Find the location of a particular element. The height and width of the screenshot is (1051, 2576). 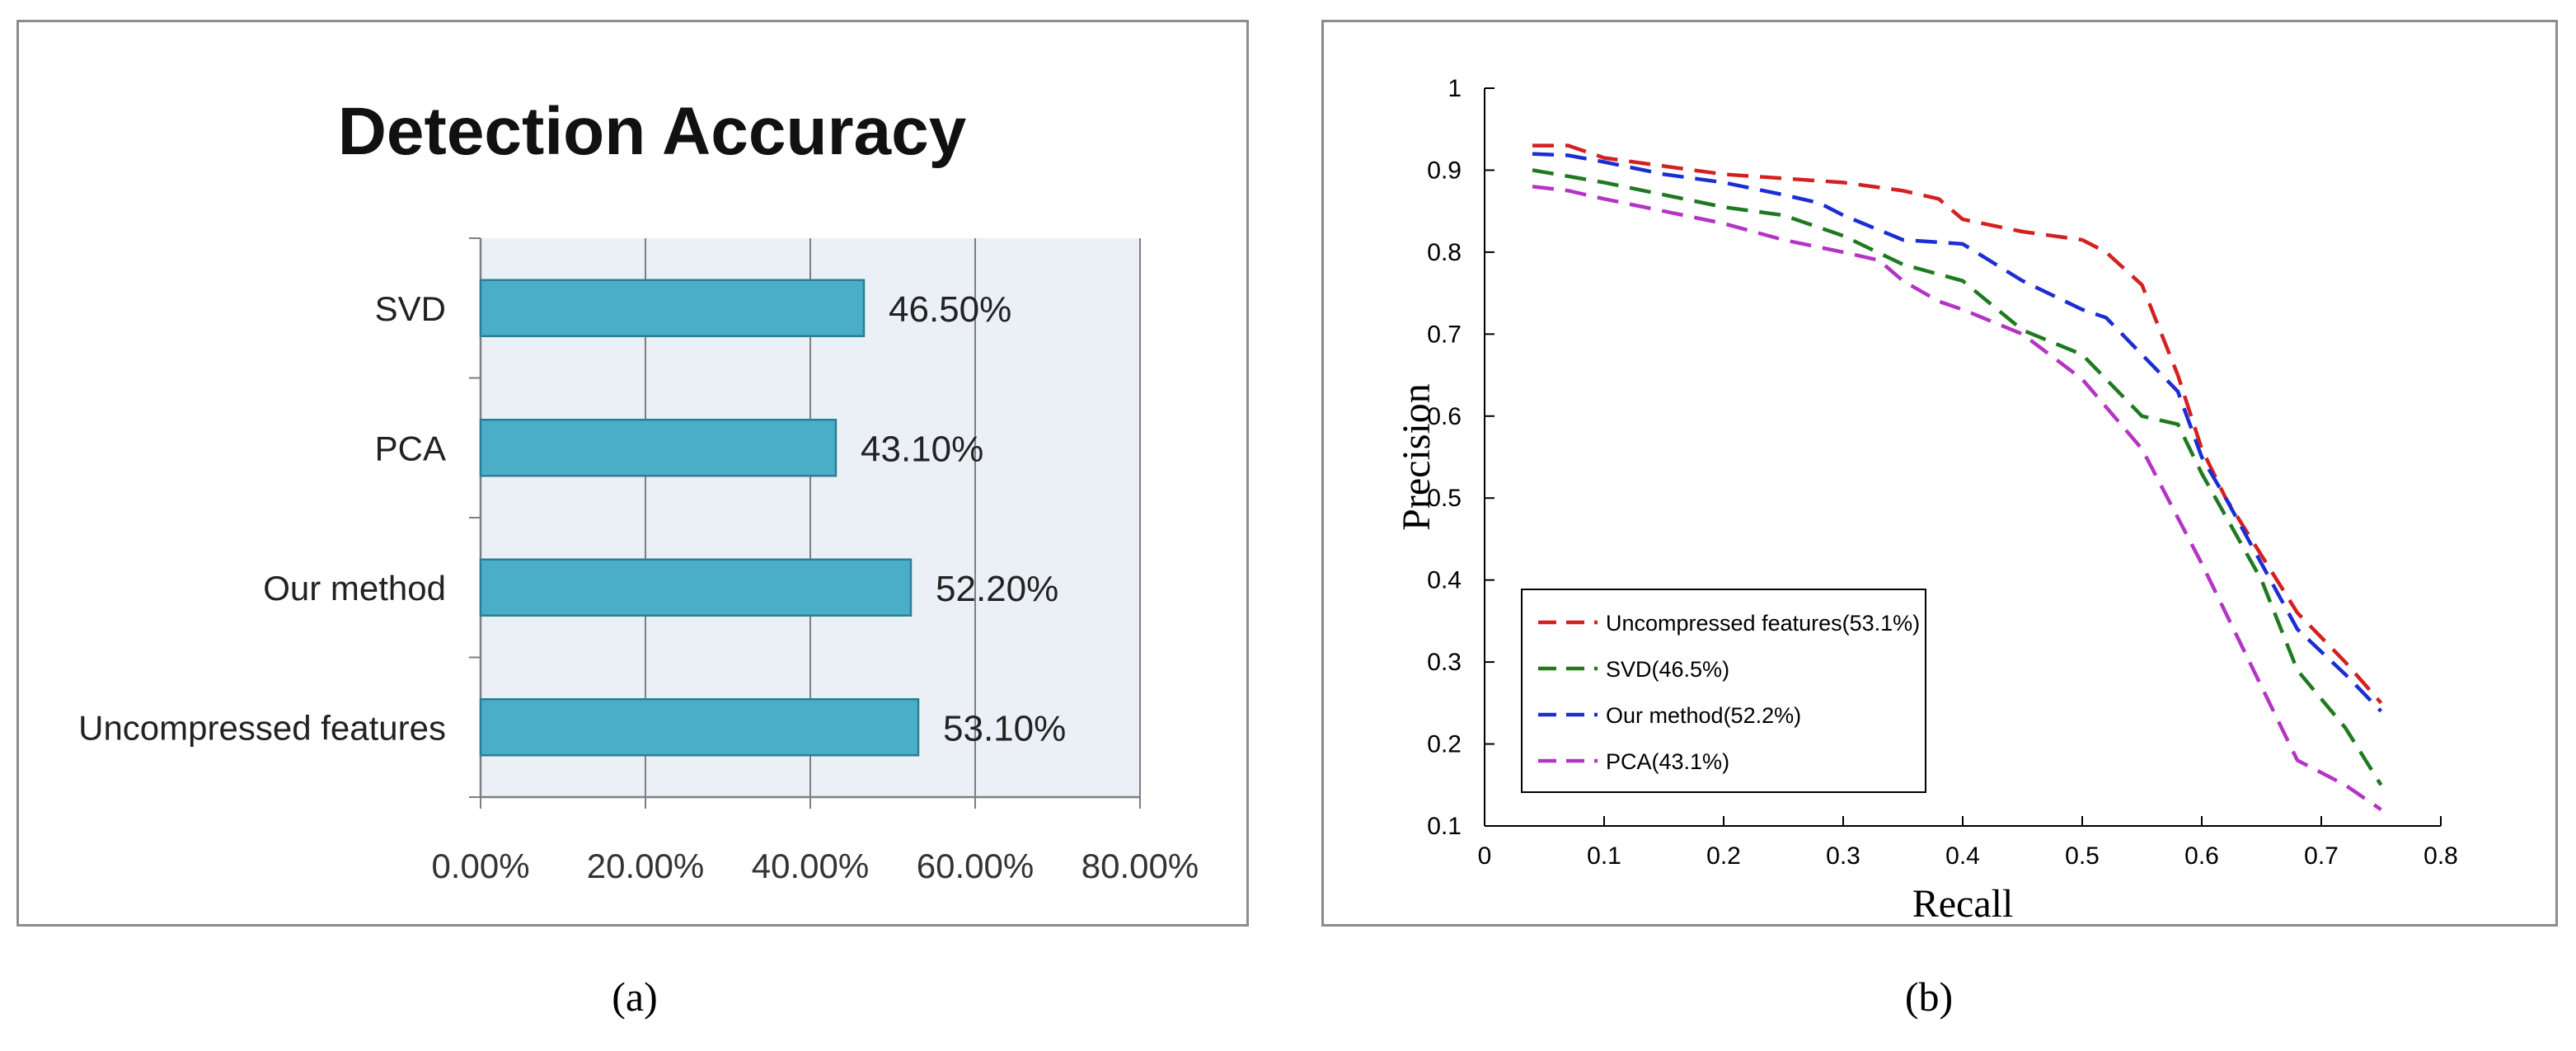

x-tick-label: 0.3 is located at coordinates (1843, 856).